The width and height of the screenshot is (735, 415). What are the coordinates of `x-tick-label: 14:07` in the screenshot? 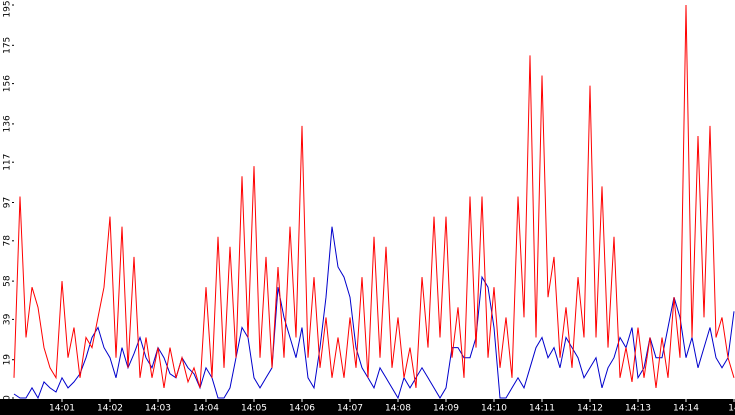 It's located at (350, 409).